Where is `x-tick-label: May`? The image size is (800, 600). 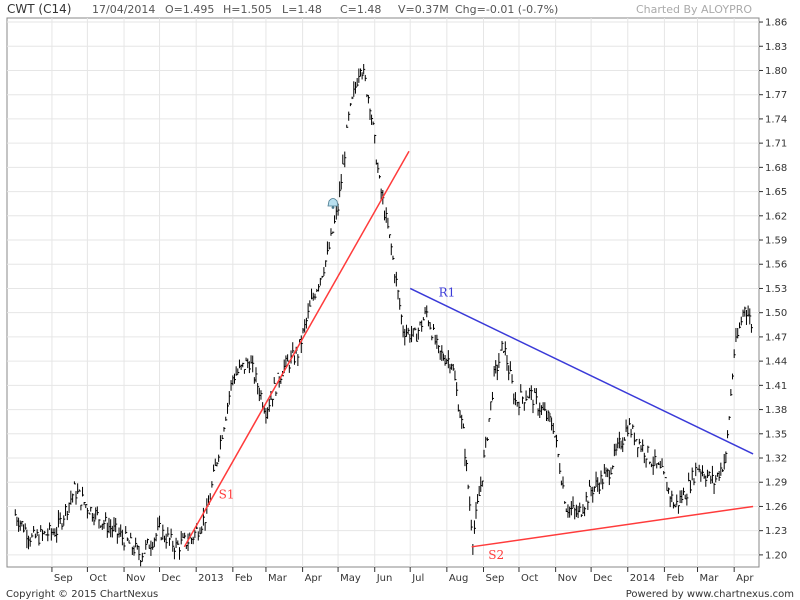 x-tick-label: May is located at coordinates (350, 578).